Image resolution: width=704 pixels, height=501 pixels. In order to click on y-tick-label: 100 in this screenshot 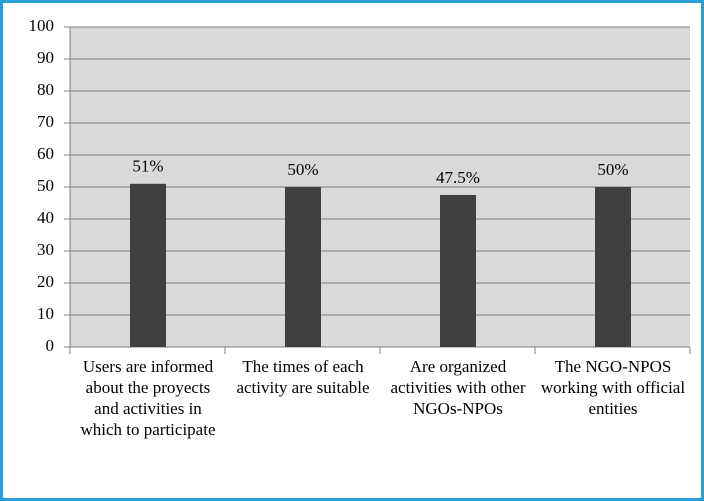, I will do `click(42, 25)`.